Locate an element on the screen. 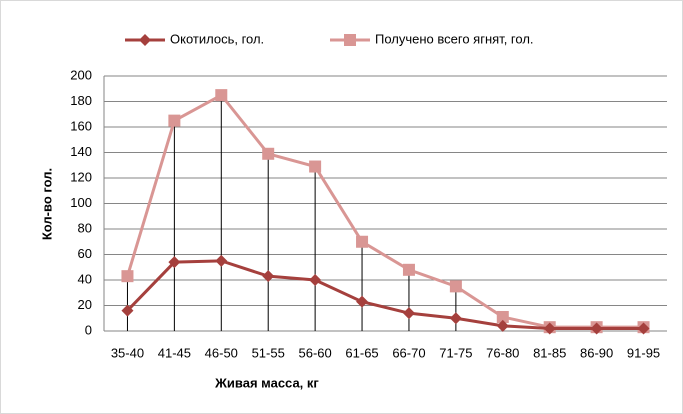 The image size is (683, 414). x-axis-label: Живая масса, кг is located at coordinates (266, 382).